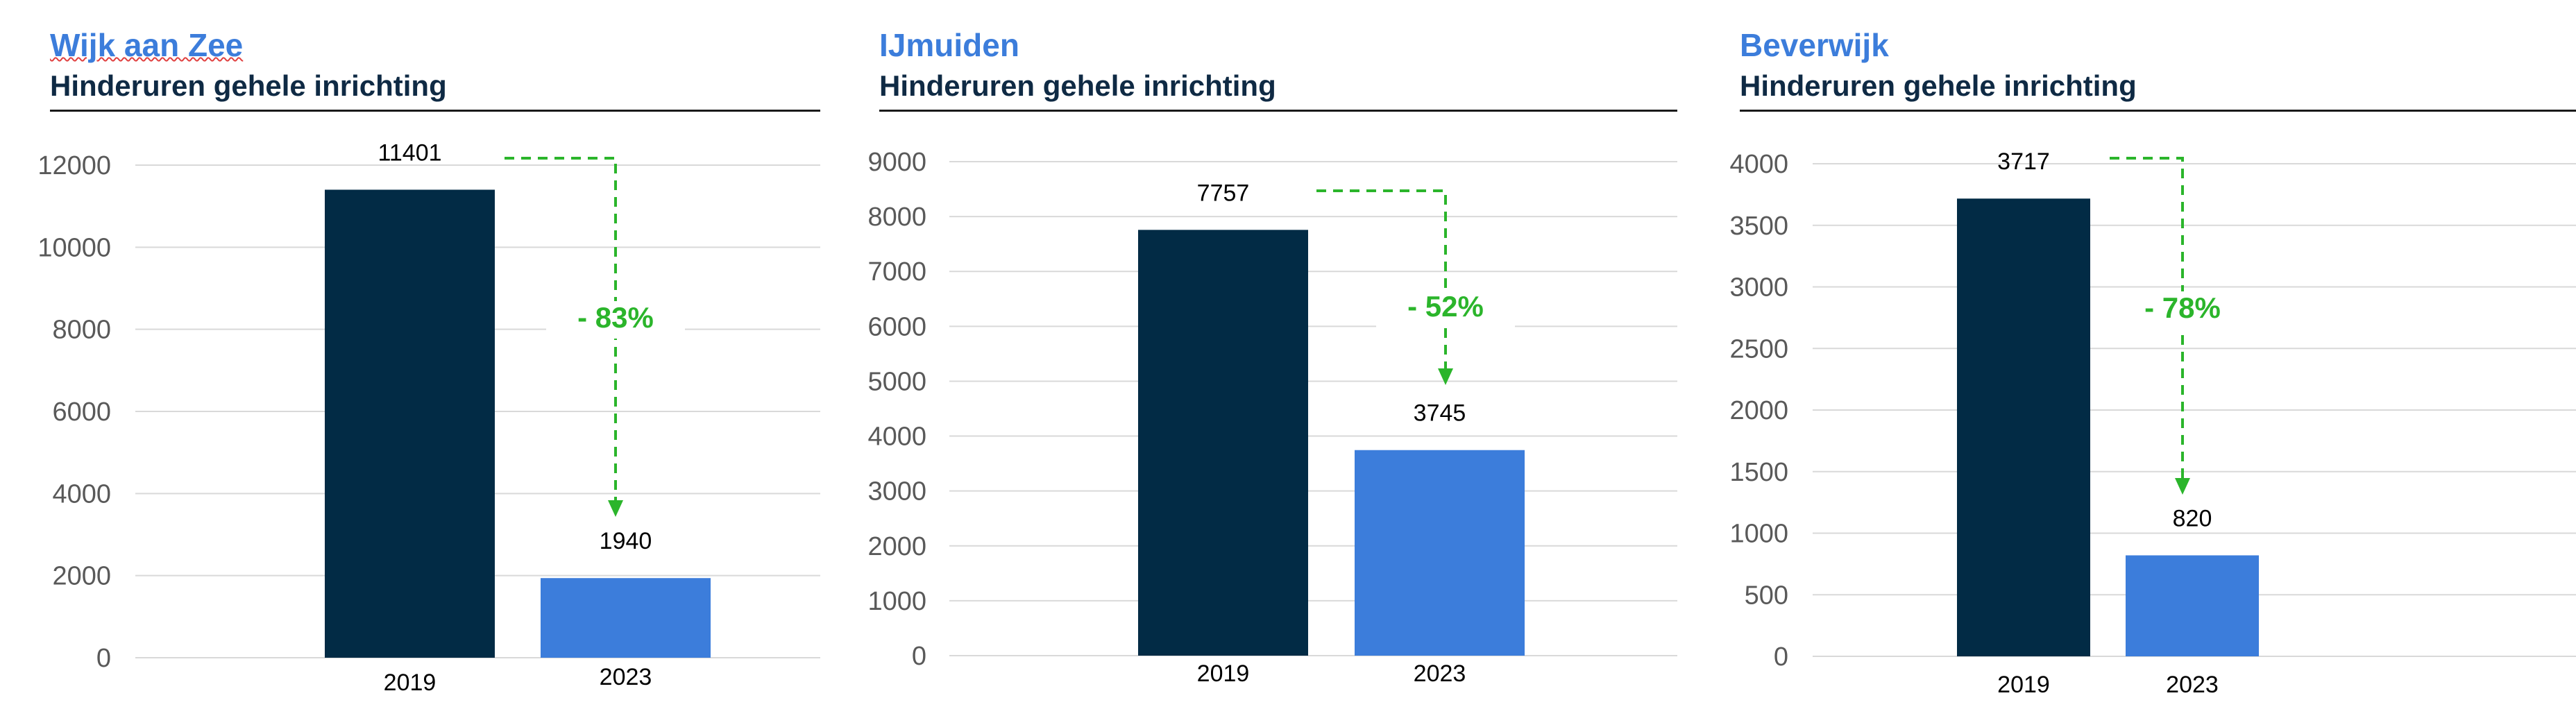 Image resolution: width=2576 pixels, height=716 pixels. Describe the element at coordinates (2192, 518) in the screenshot. I see `data-label: 820` at that location.